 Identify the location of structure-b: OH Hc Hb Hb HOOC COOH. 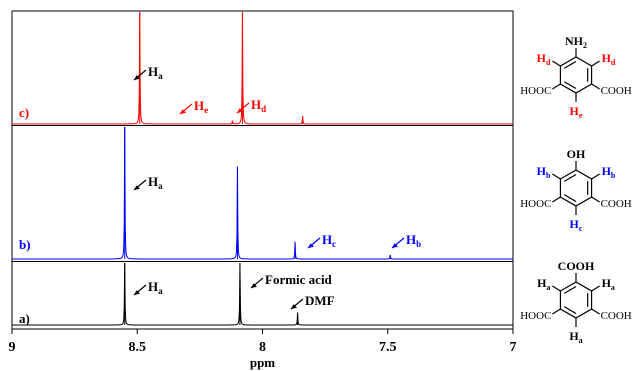
(576, 190).